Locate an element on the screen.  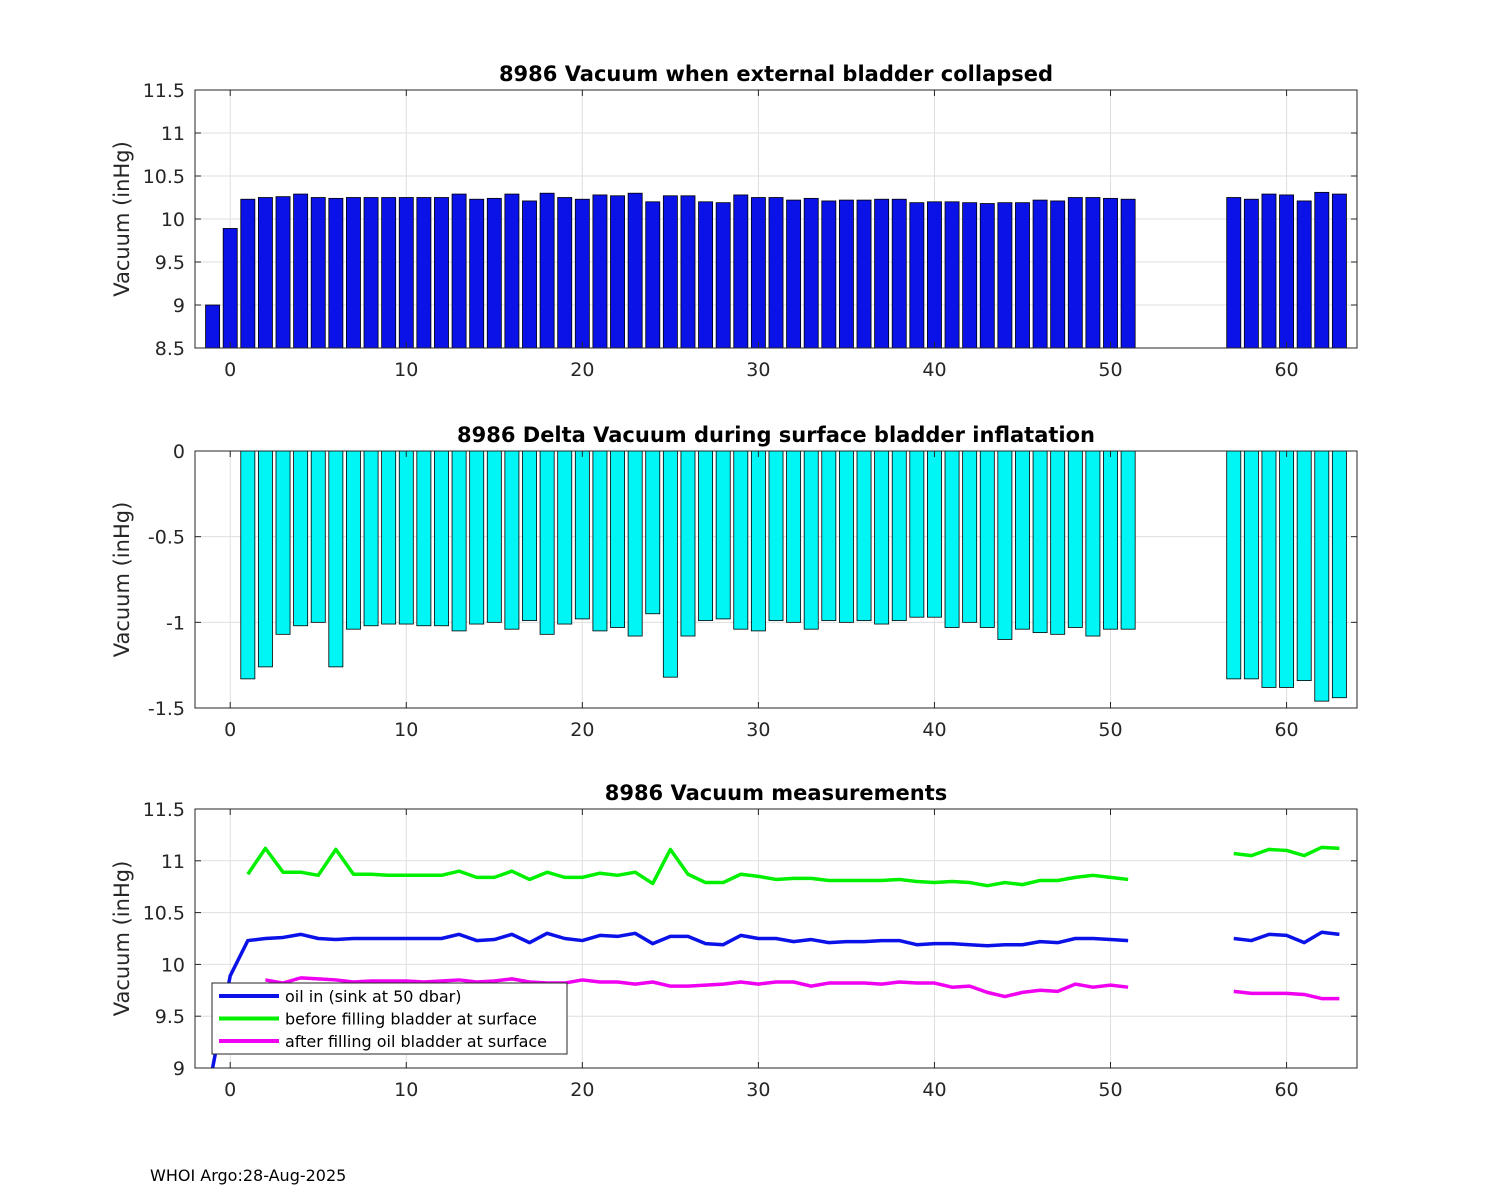
y-tick-label: 9 is located at coordinates (179, 306).